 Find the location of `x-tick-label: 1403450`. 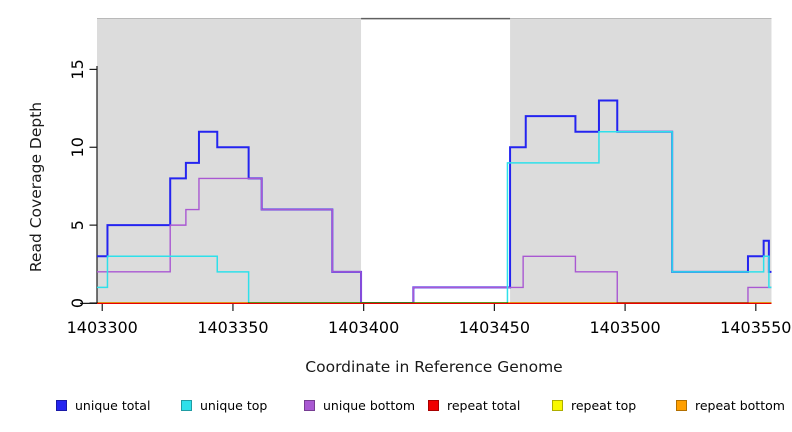

x-tick-label: 1403450 is located at coordinates (494, 327).